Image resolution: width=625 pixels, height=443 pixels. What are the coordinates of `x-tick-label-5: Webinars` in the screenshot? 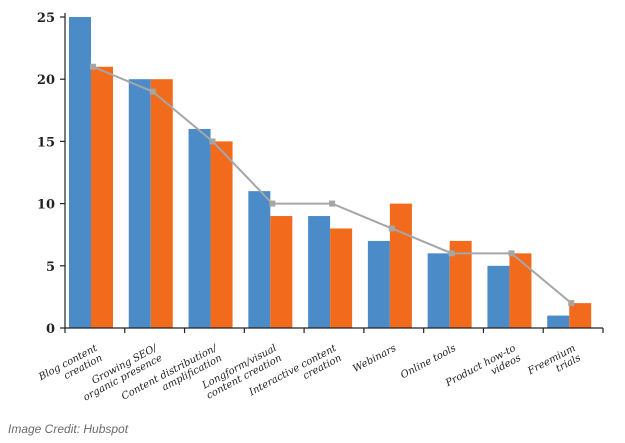 It's located at (374, 359).